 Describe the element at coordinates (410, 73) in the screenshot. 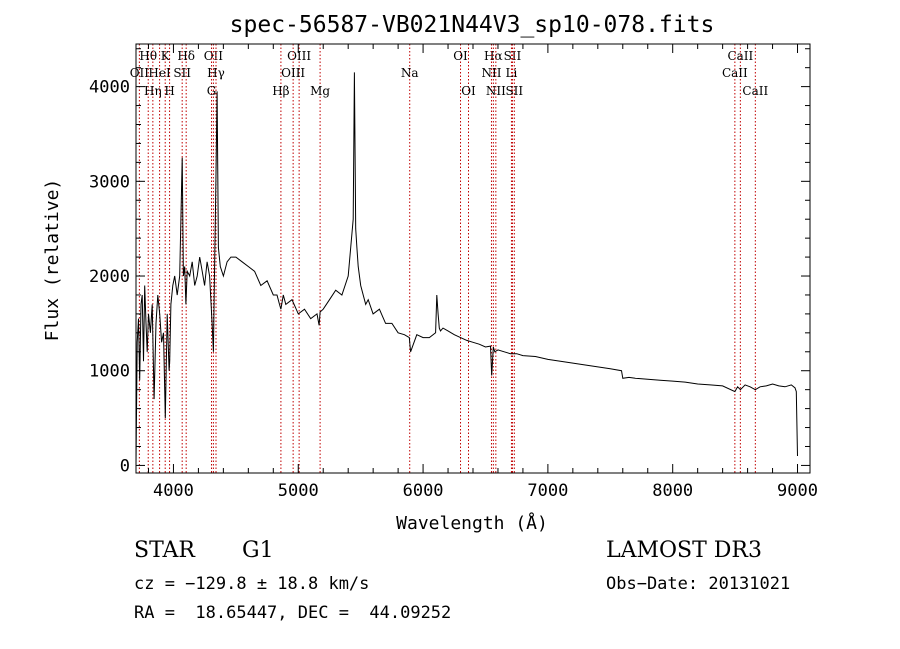

I see `spectral-line-label: Na` at that location.